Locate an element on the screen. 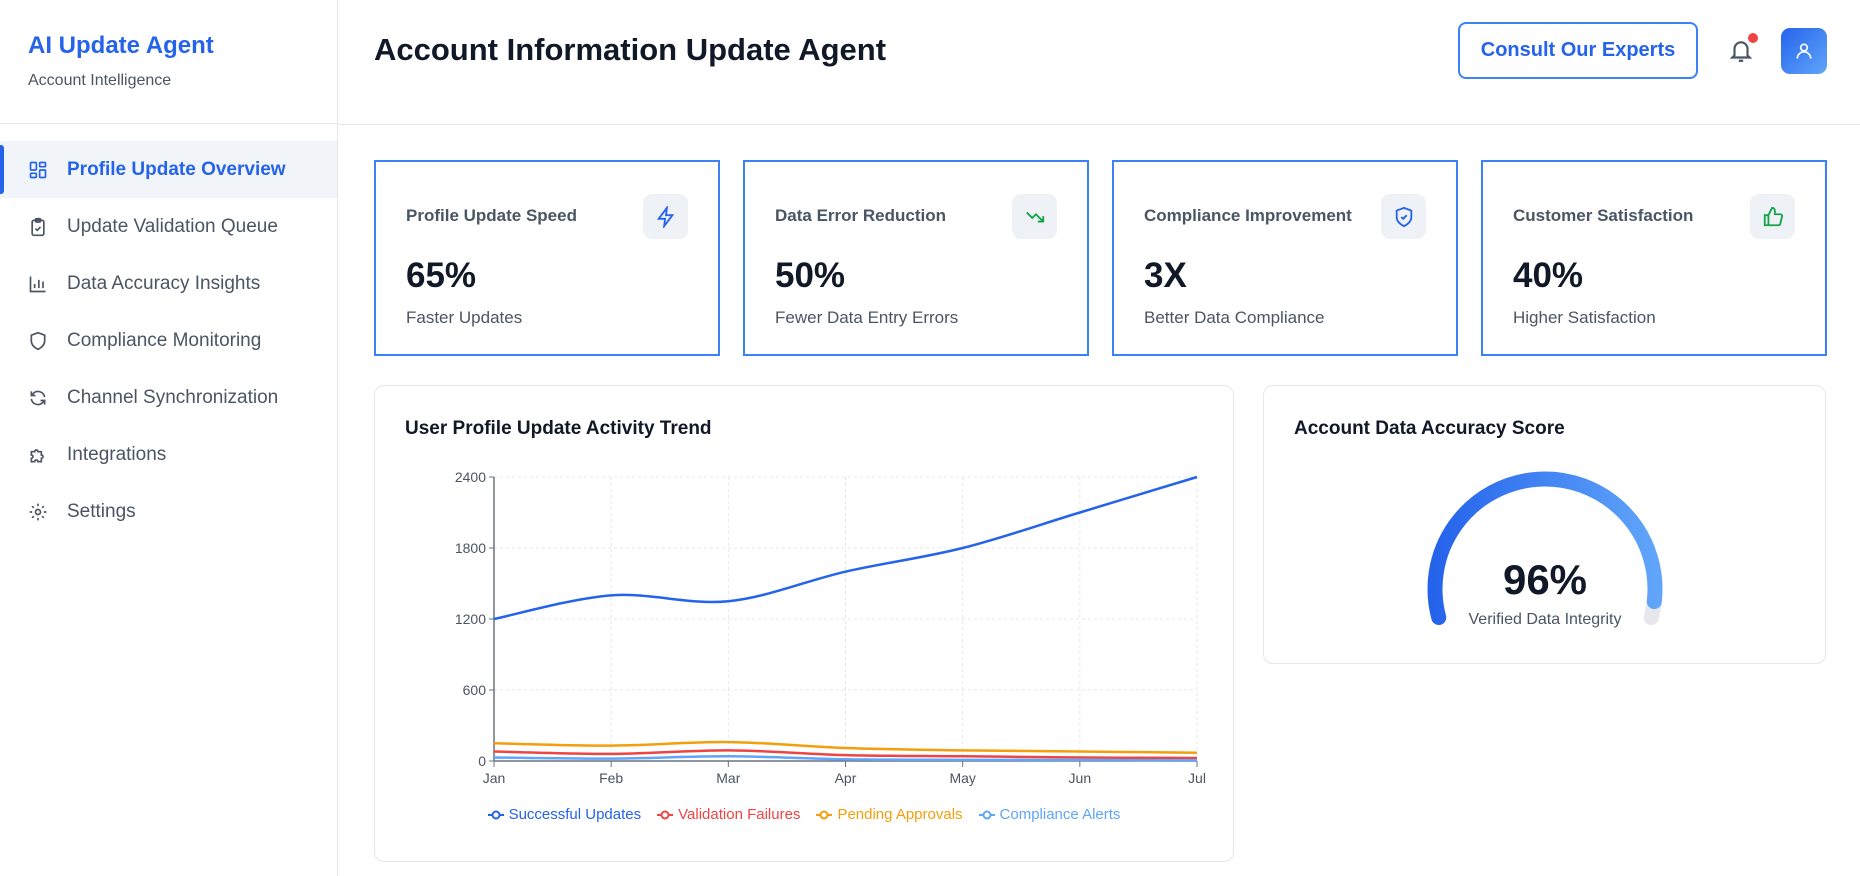  legend-item: Successful Updates is located at coordinates (564, 814).